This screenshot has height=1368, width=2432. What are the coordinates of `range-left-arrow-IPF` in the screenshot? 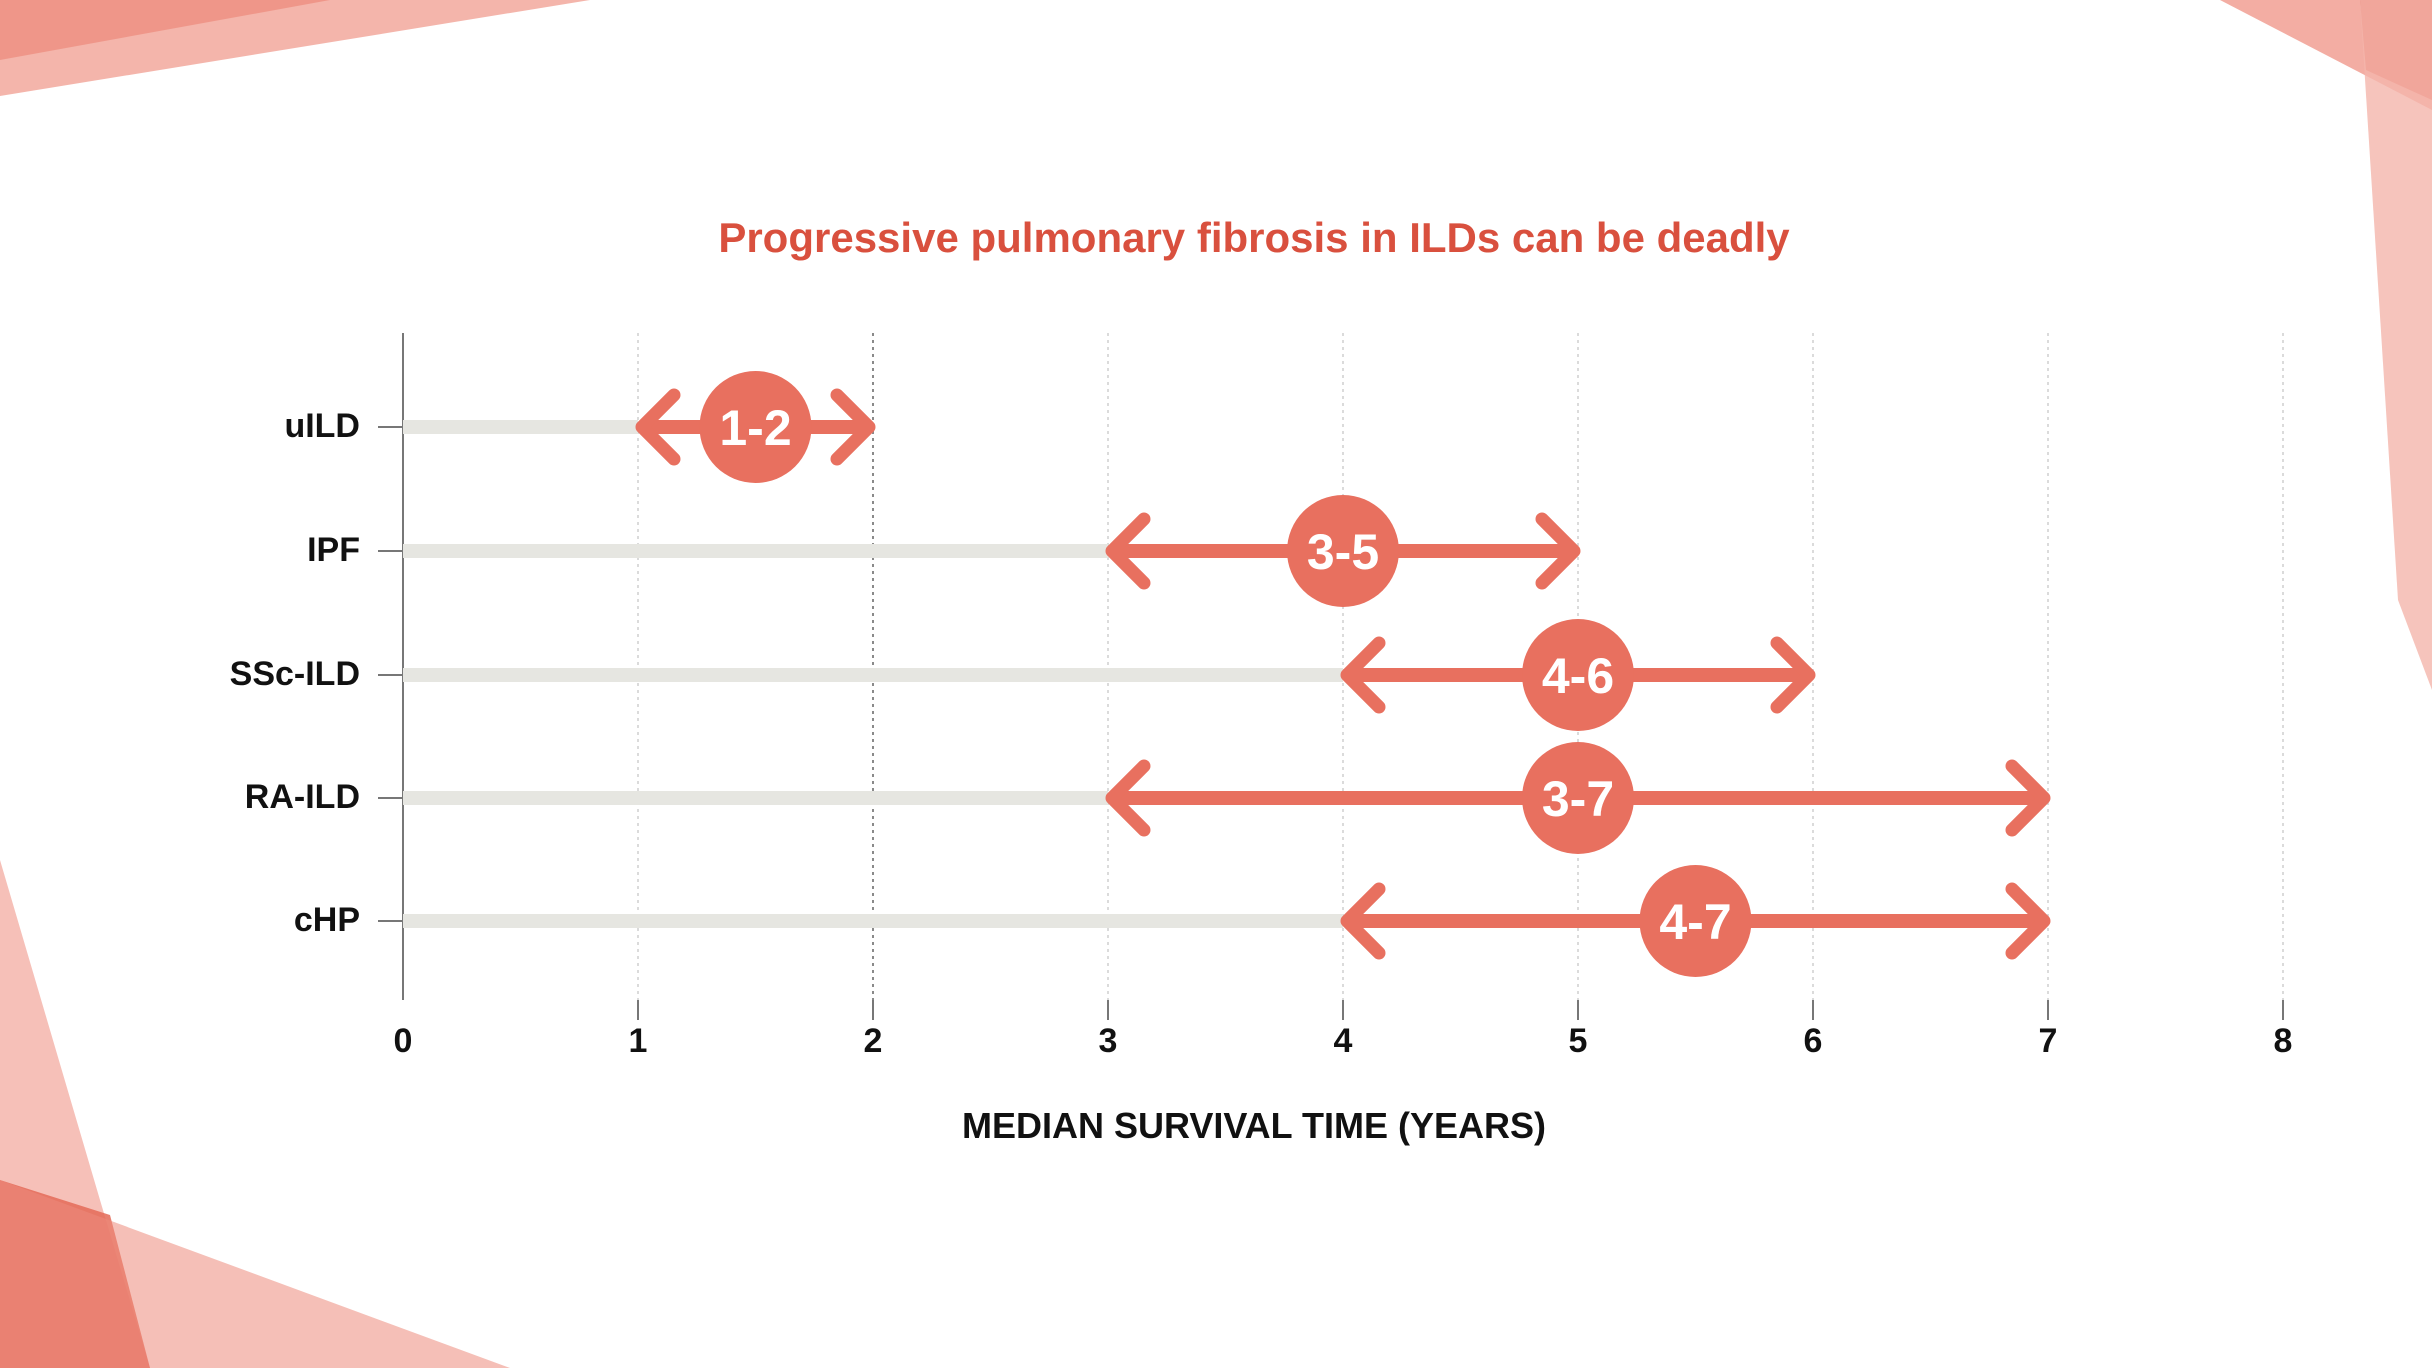 It's located at (1128, 551).